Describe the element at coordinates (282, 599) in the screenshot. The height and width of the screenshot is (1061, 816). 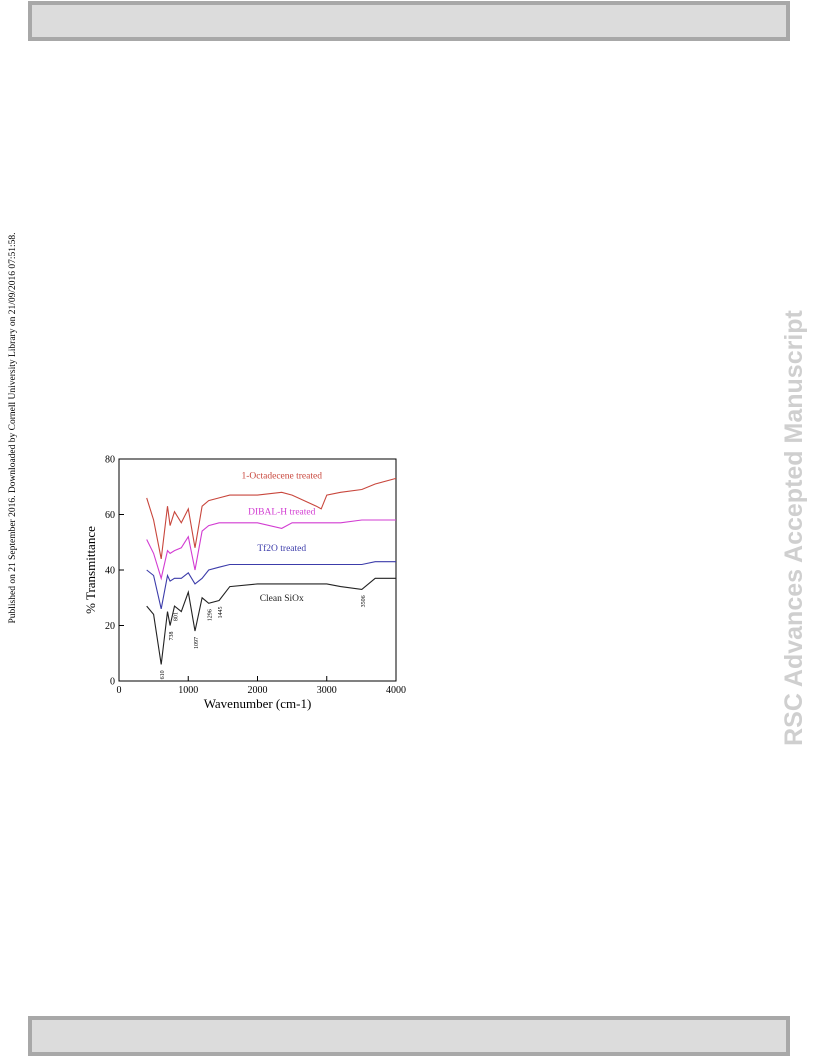
I see `series-label: Clean SiOx` at that location.